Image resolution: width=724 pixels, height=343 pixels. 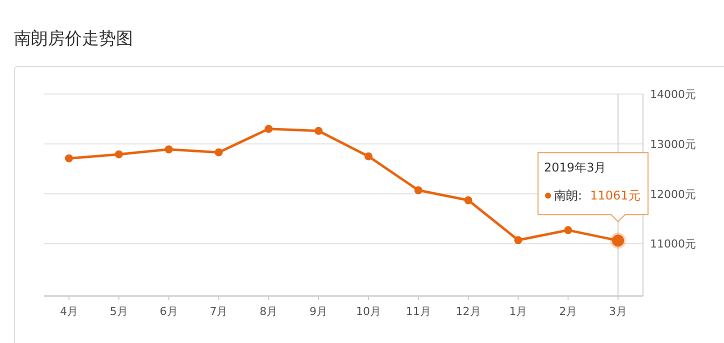 I want to click on x-tick-label: 7月, so click(x=219, y=311).